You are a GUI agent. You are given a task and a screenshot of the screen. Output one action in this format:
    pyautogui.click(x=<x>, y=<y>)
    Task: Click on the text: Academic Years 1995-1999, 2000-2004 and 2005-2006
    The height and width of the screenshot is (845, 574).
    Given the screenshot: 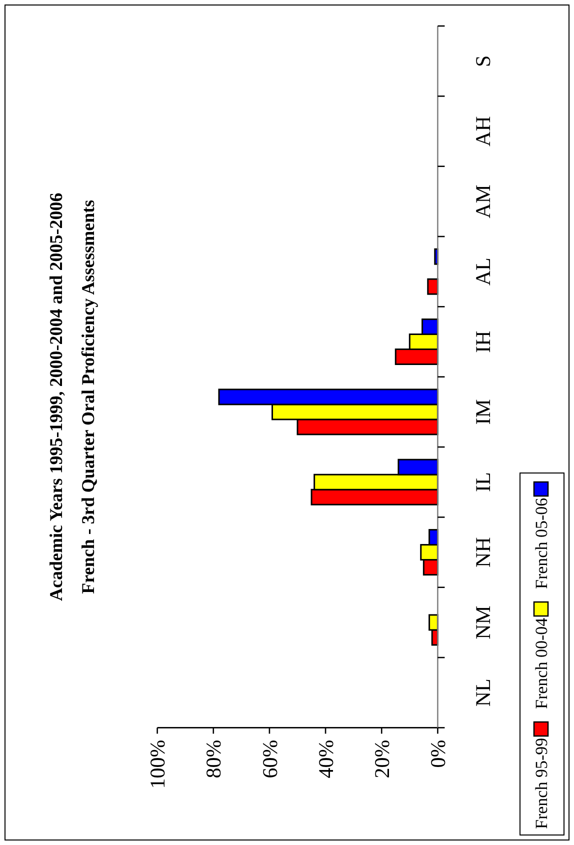 What is the action you would take?
    pyautogui.click(x=56, y=396)
    